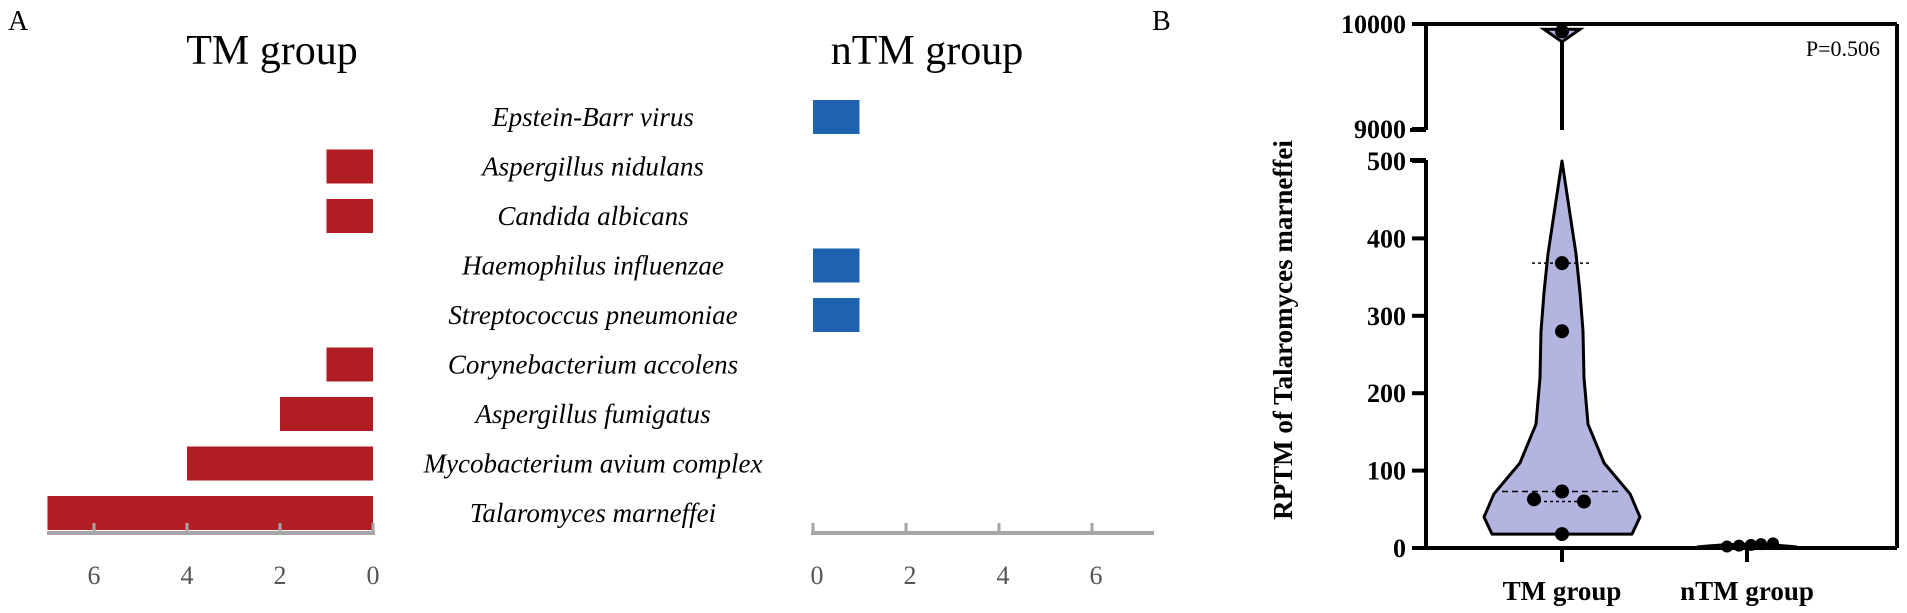 The image size is (1907, 613). I want to click on violin-x-category-labels: TM group nTM group, so click(1658, 591).